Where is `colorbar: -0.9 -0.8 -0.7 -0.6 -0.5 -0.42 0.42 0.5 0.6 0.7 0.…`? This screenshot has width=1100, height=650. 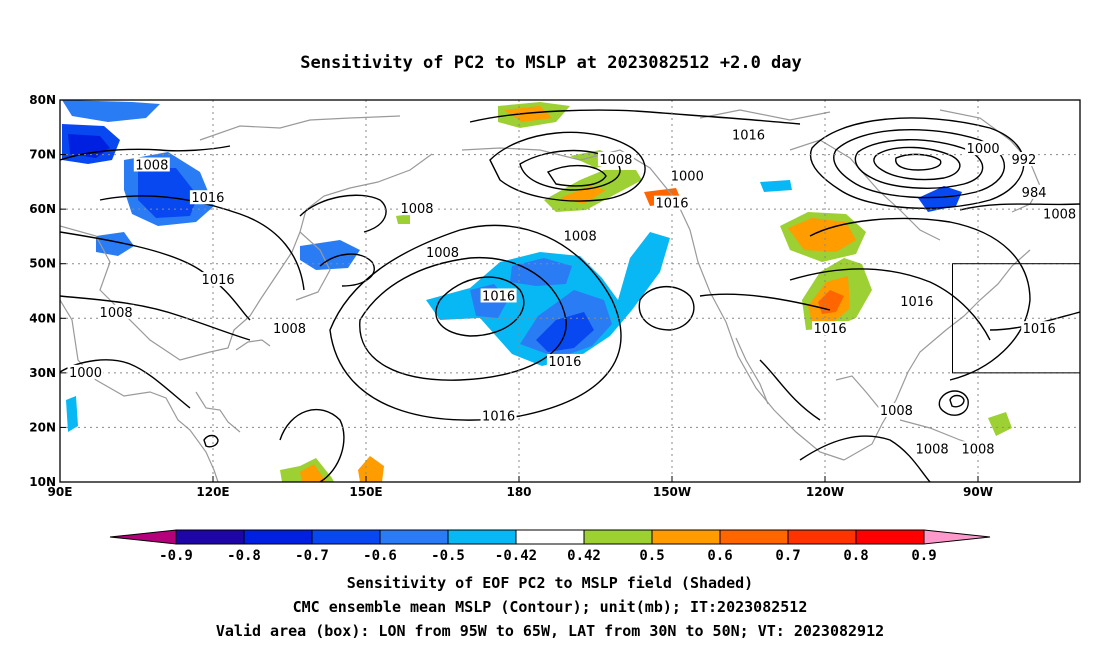 colorbar: -0.9 -0.8 -0.7 -0.6 -0.5 -0.42 0.42 0.5 0.6 0.7 0.… is located at coordinates (550, 546).